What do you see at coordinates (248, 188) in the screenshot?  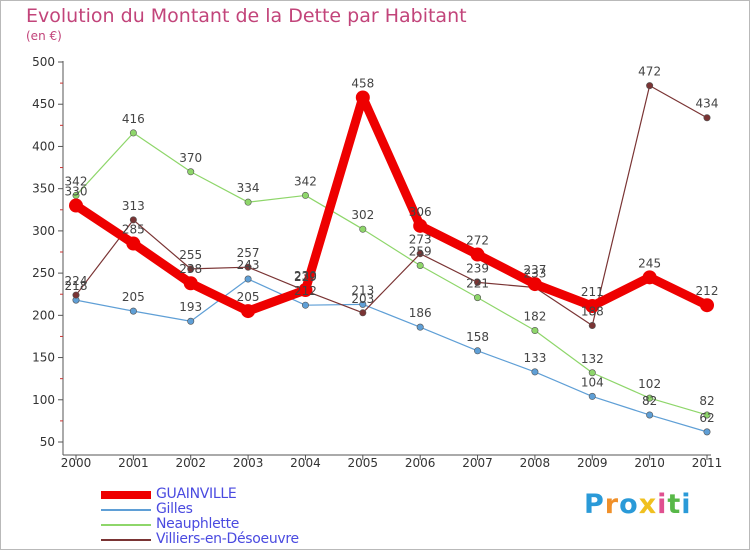 I see `data-label: 334` at bounding box center [248, 188].